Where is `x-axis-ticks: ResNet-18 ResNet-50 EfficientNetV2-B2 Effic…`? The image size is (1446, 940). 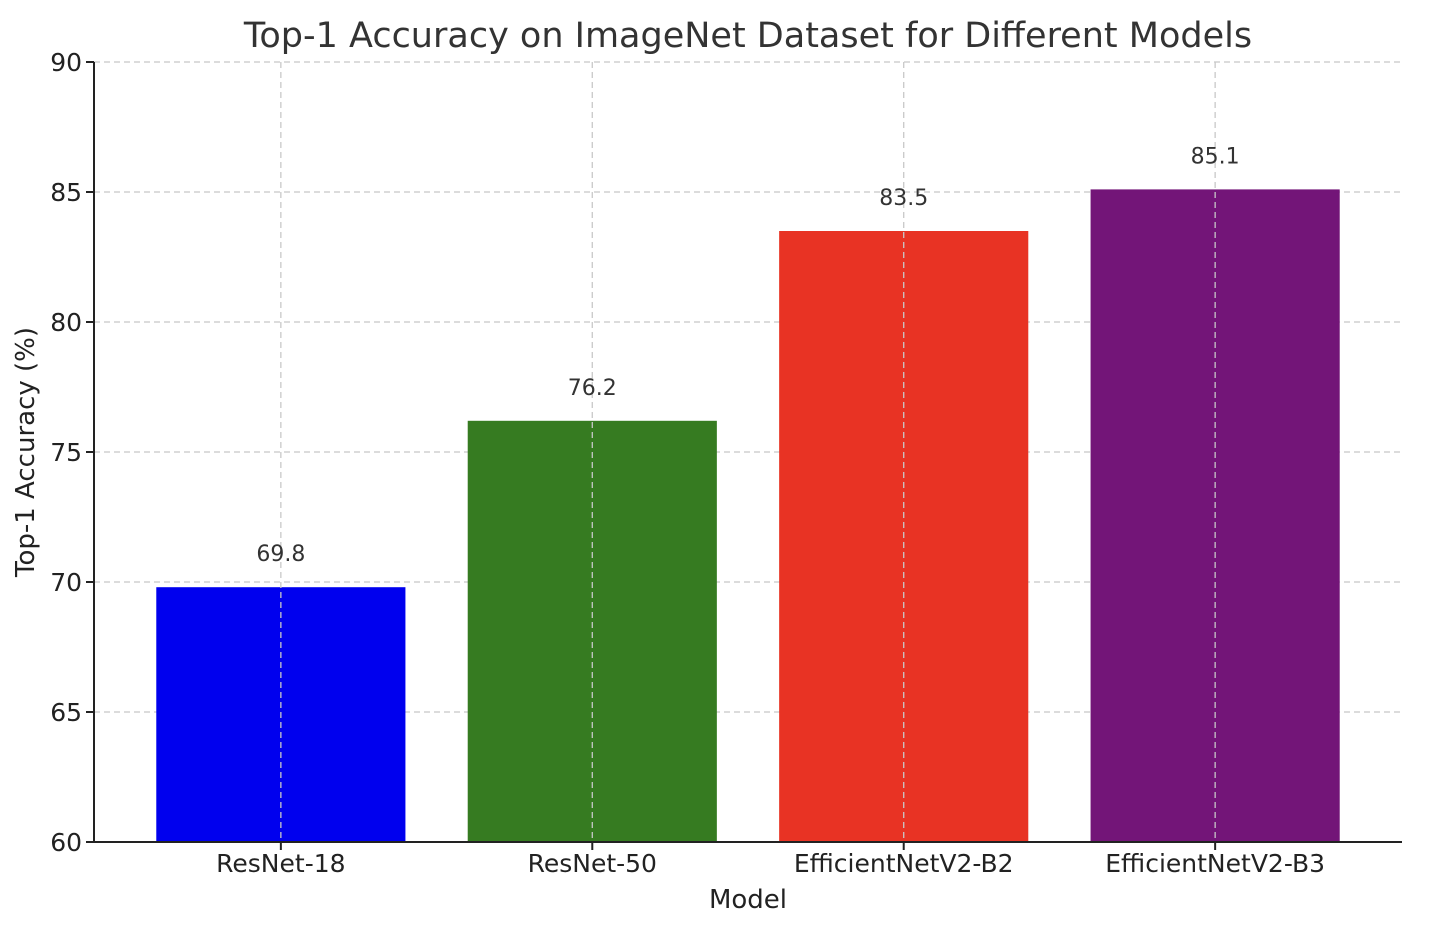
x-axis-ticks: ResNet-18 ResNet-50 EfficientNetV2-B2 Effic… is located at coordinates (770, 860).